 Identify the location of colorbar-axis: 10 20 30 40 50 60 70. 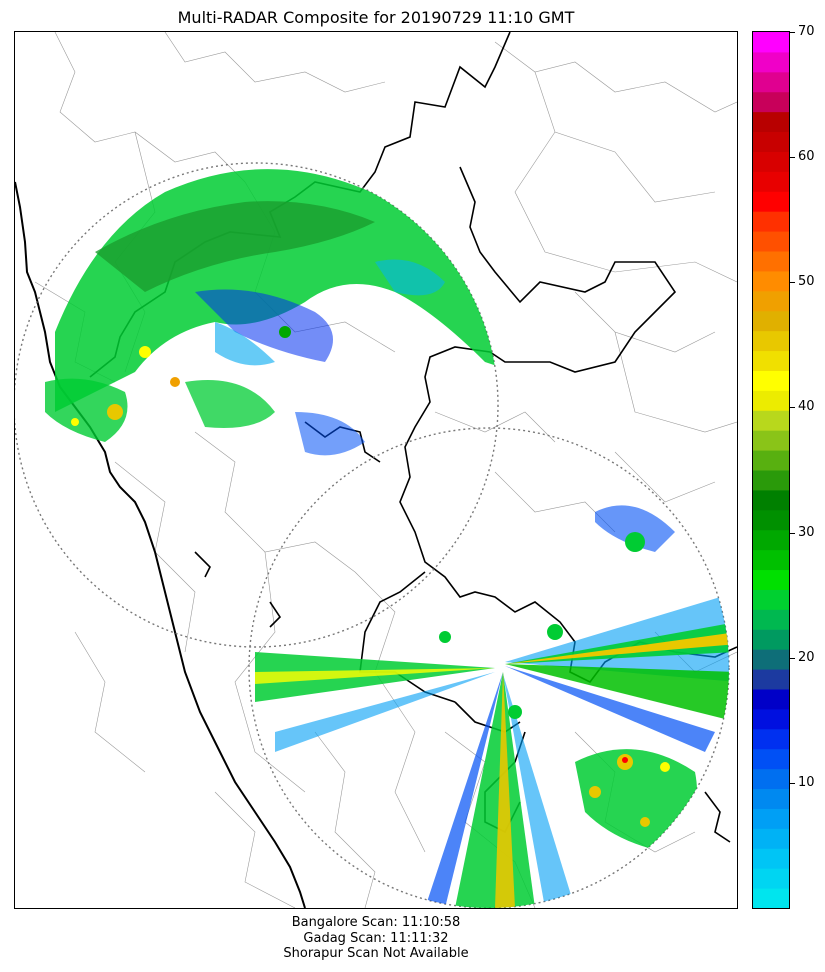
(807, 467).